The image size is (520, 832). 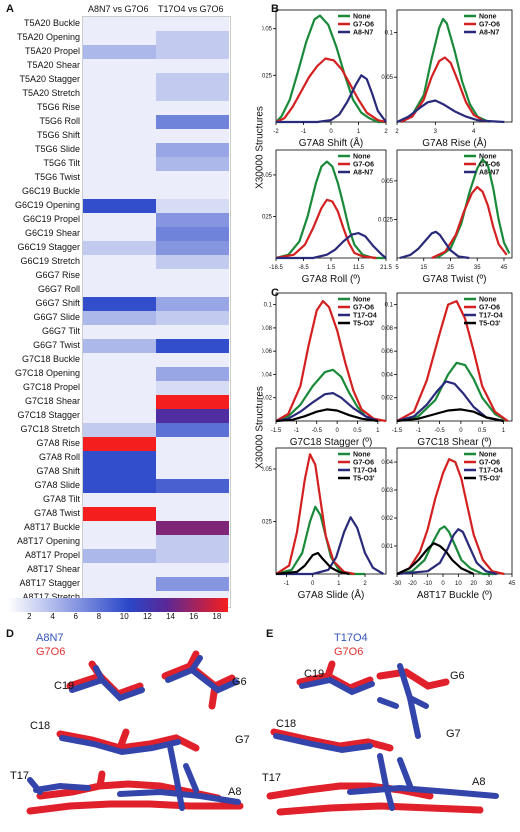 I want to click on x-tick-label: -18.5, so click(x=276, y=268).